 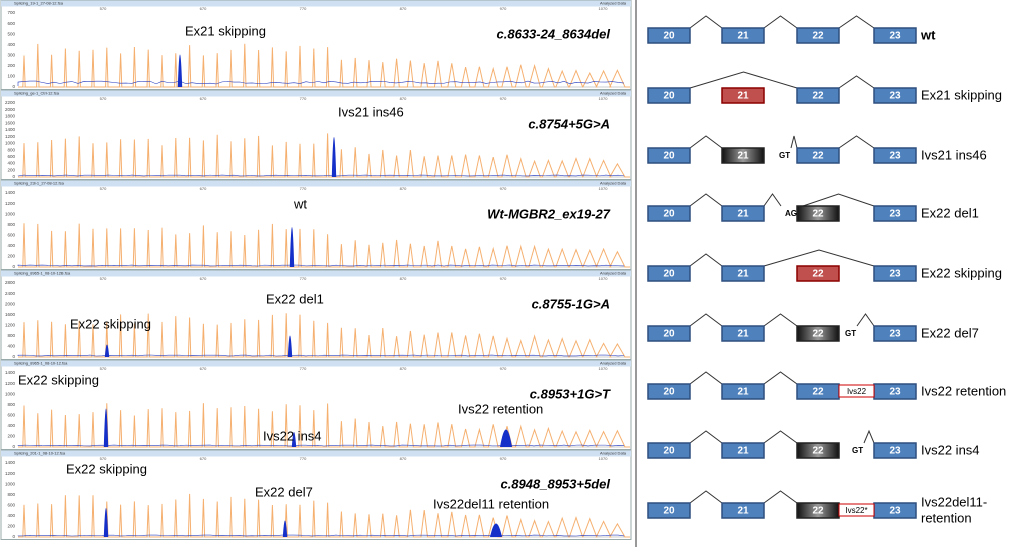 What do you see at coordinates (10, 116) in the screenshot?
I see `y-tick-label: 1800` at bounding box center [10, 116].